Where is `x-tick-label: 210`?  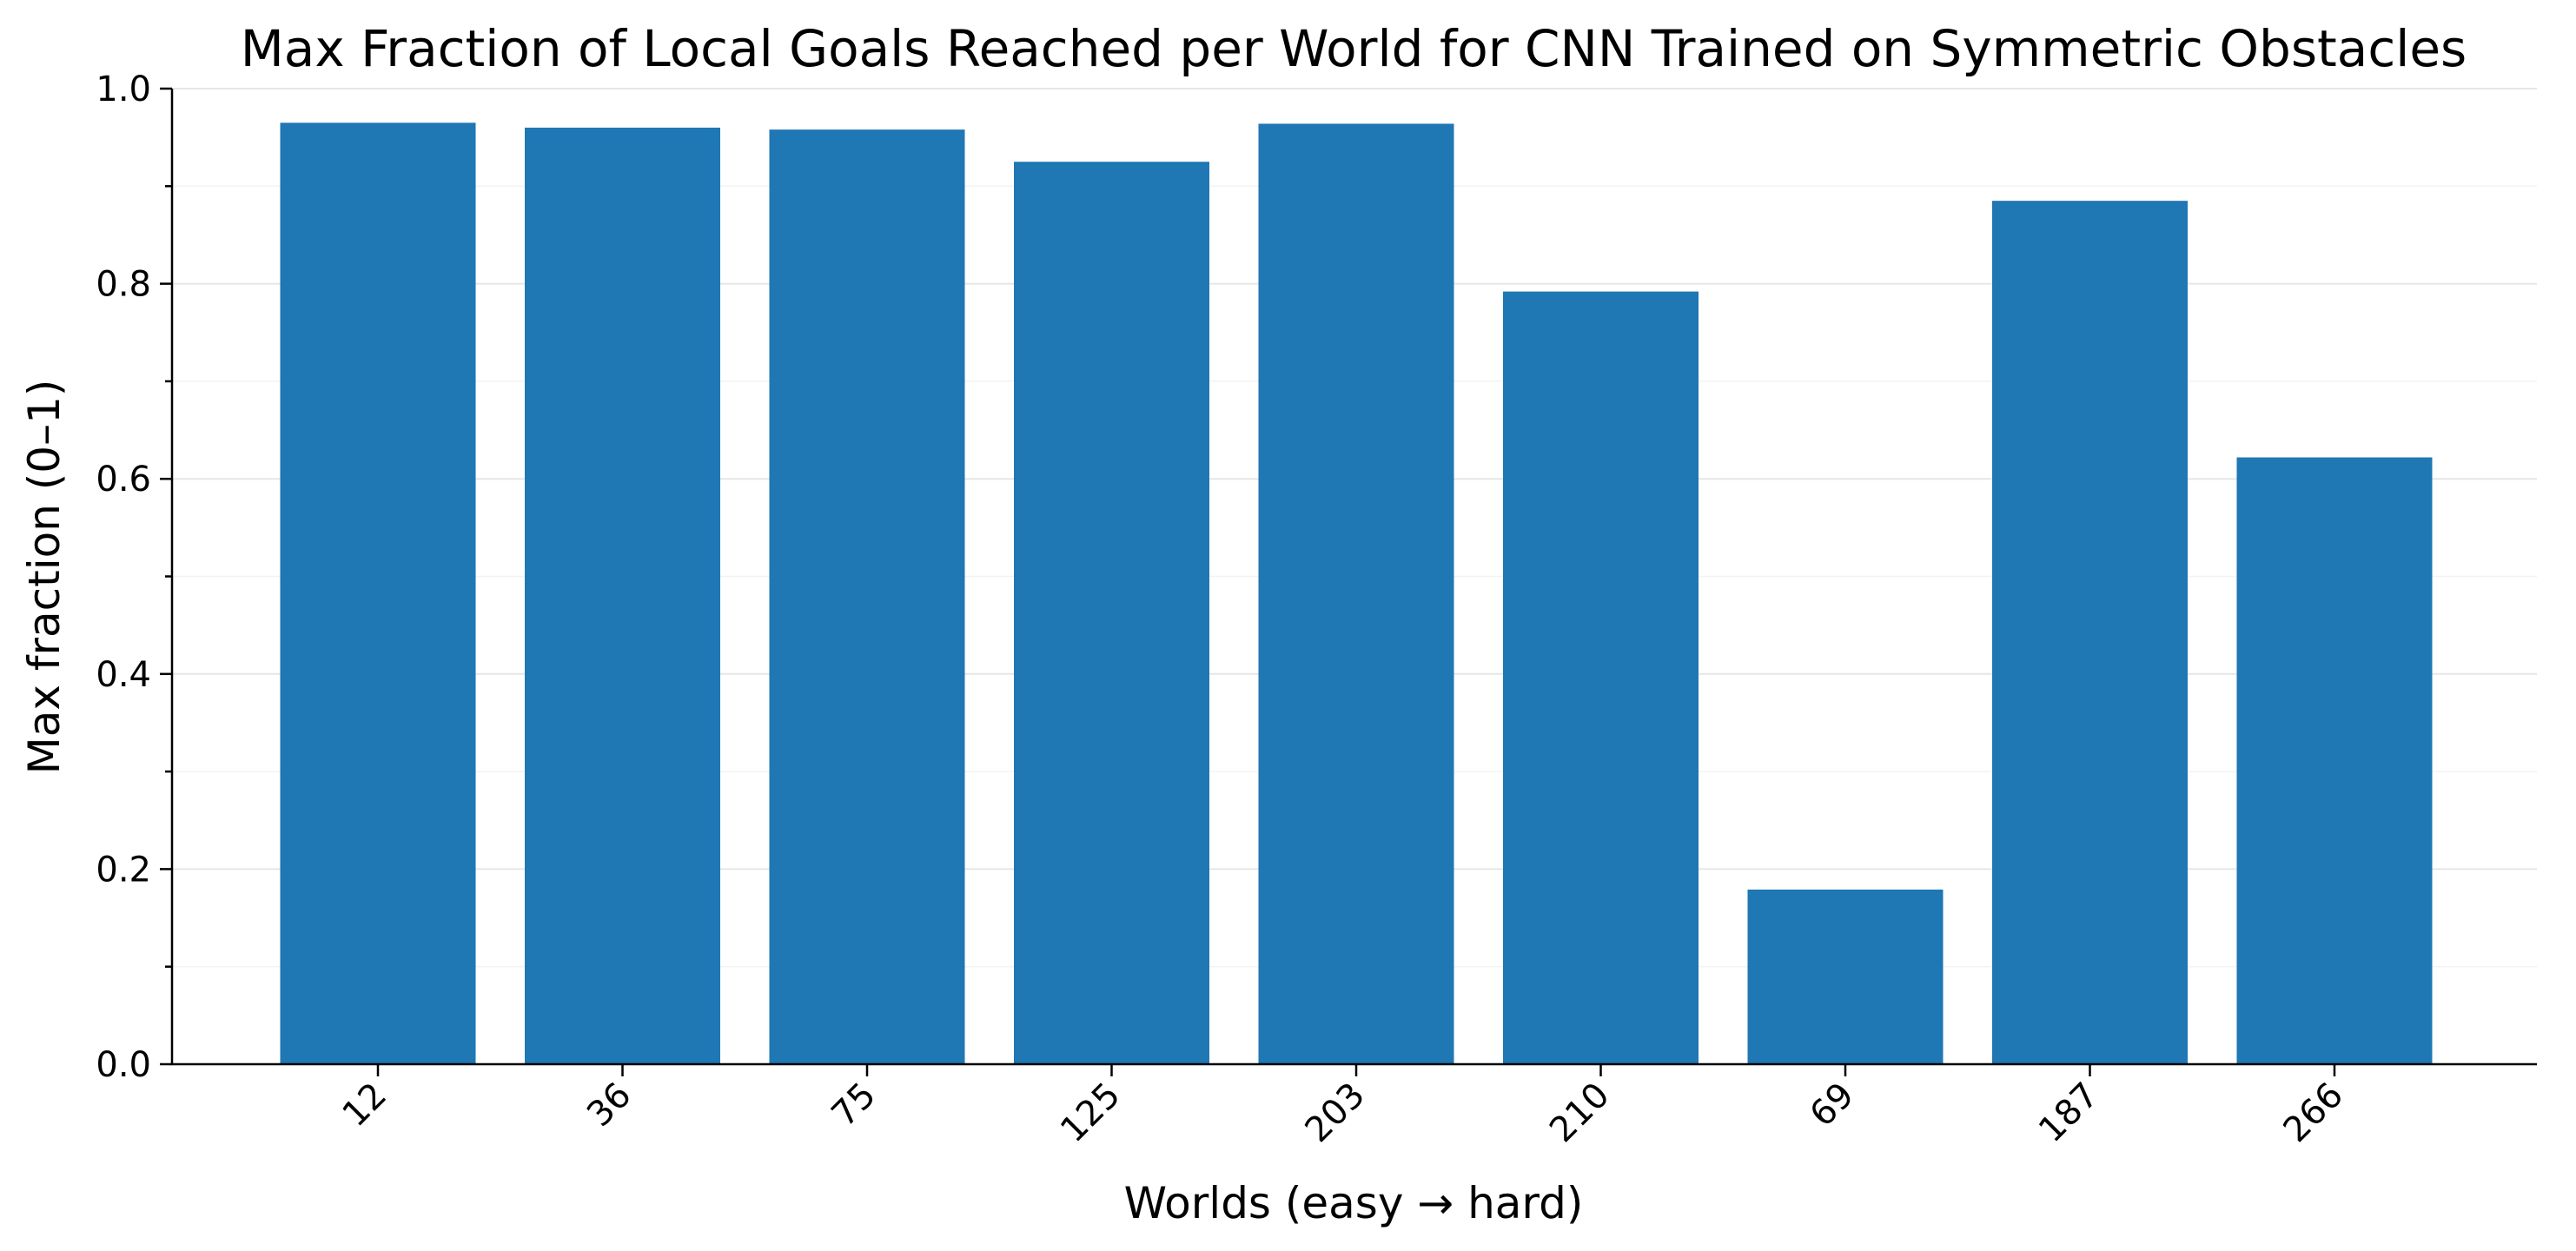
x-tick-label: 210 is located at coordinates (1580, 1113).